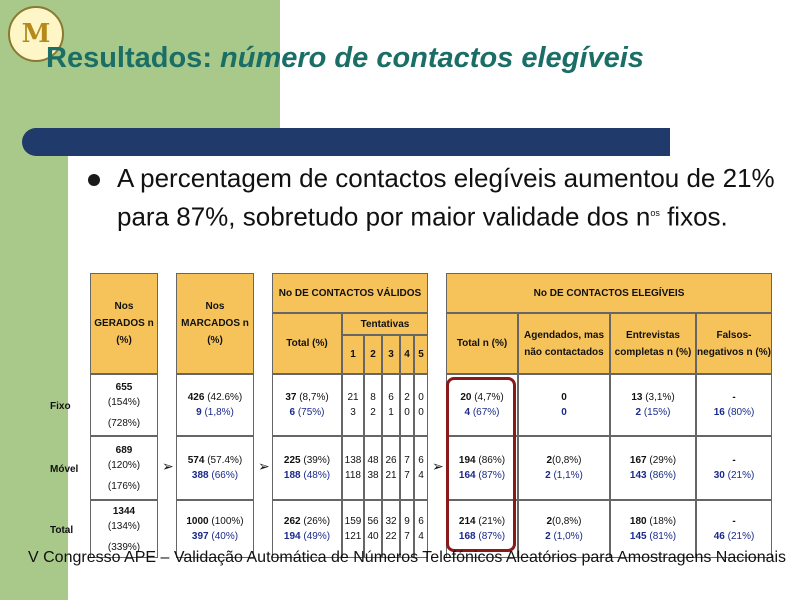  I want to click on header-tentativas: Tentativas, so click(385, 324).